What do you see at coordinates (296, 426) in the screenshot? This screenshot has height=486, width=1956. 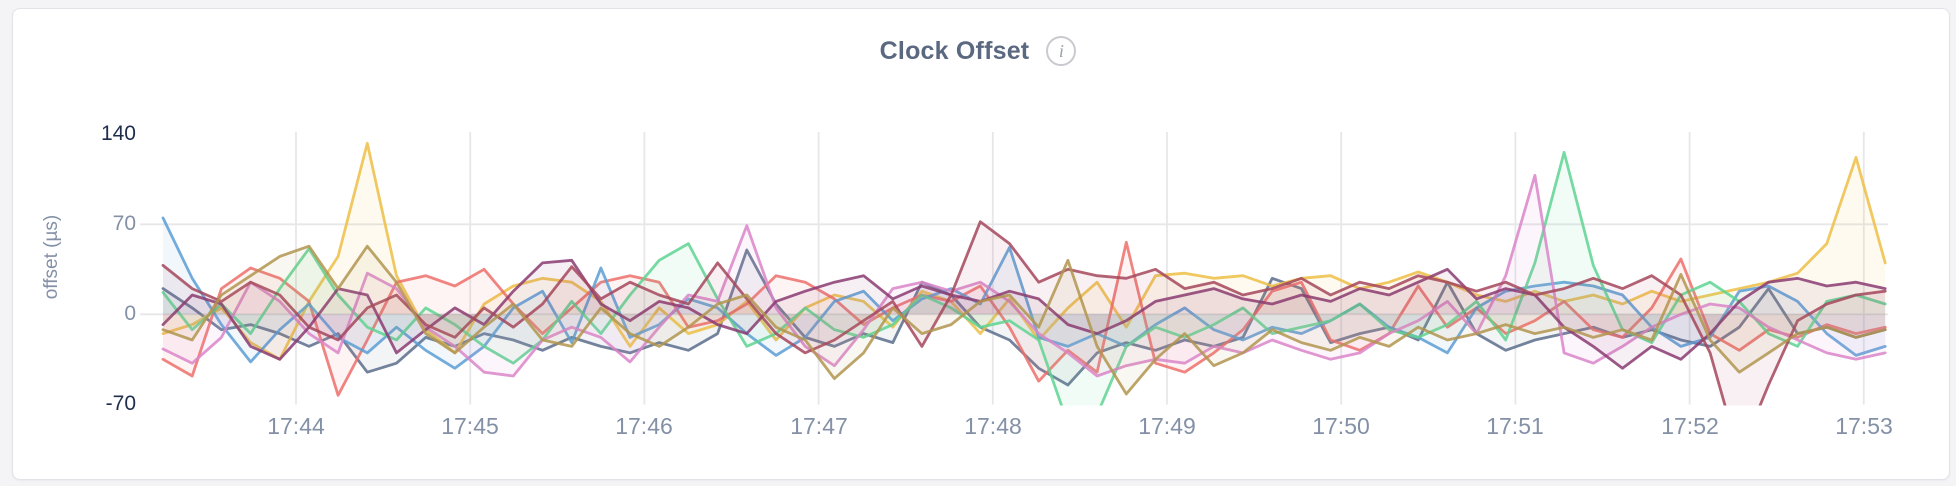 I see `x-tick-17-44: 17:44` at bounding box center [296, 426].